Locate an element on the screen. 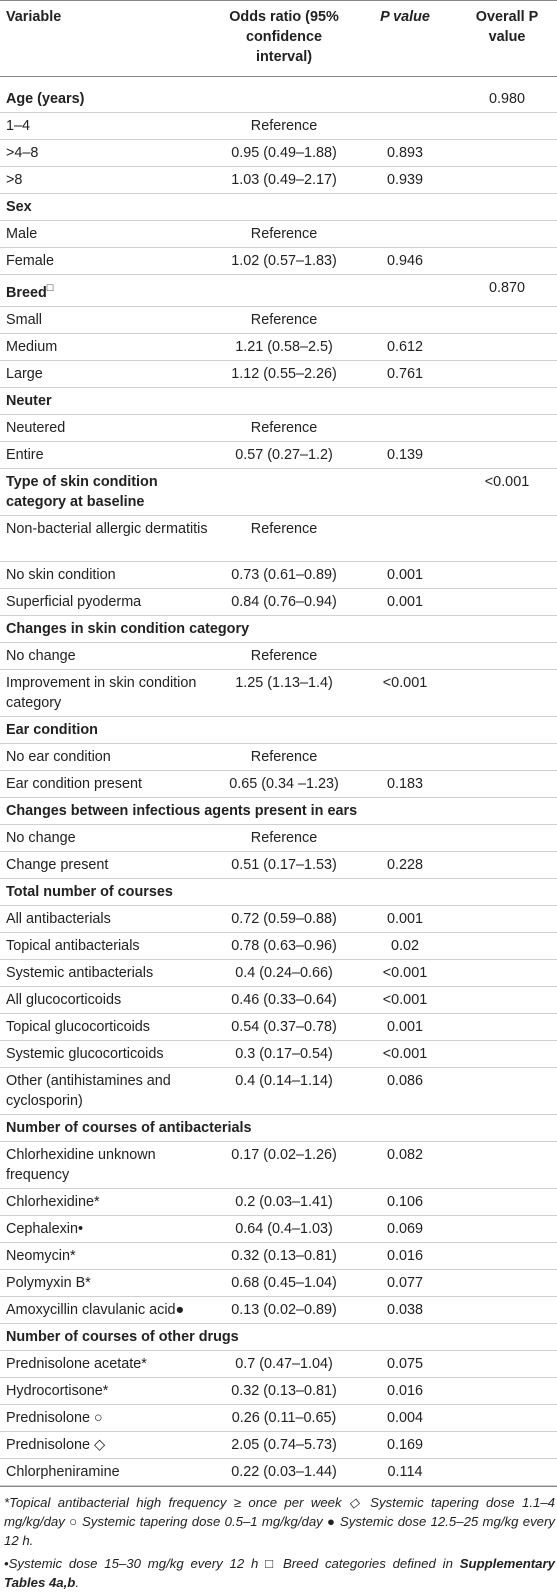 The width and height of the screenshot is (557, 1592). table-row: Chlorhexidine* 0.2 (0.03–1.41) 0.106 is located at coordinates (278, 1202).